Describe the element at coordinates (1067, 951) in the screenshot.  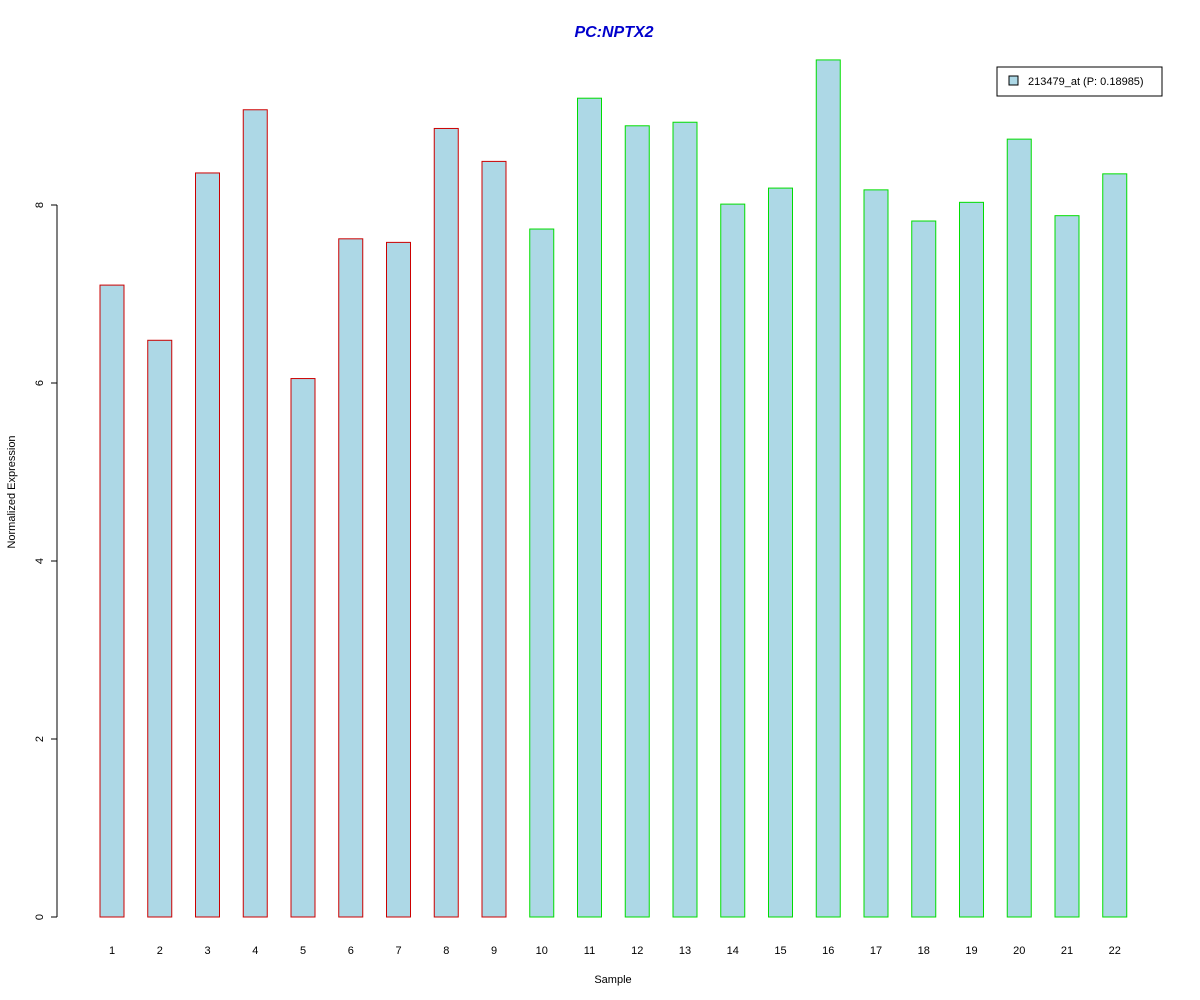
I see `x-tick-label: 21` at that location.